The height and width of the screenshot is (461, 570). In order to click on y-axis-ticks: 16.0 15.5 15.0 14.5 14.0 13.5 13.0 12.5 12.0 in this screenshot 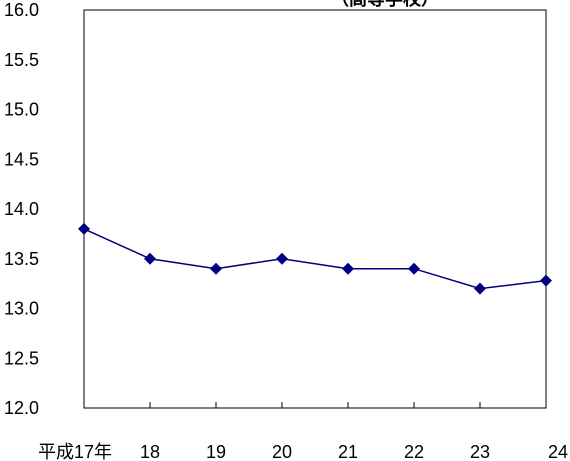, I will do `click(21, 209)`.